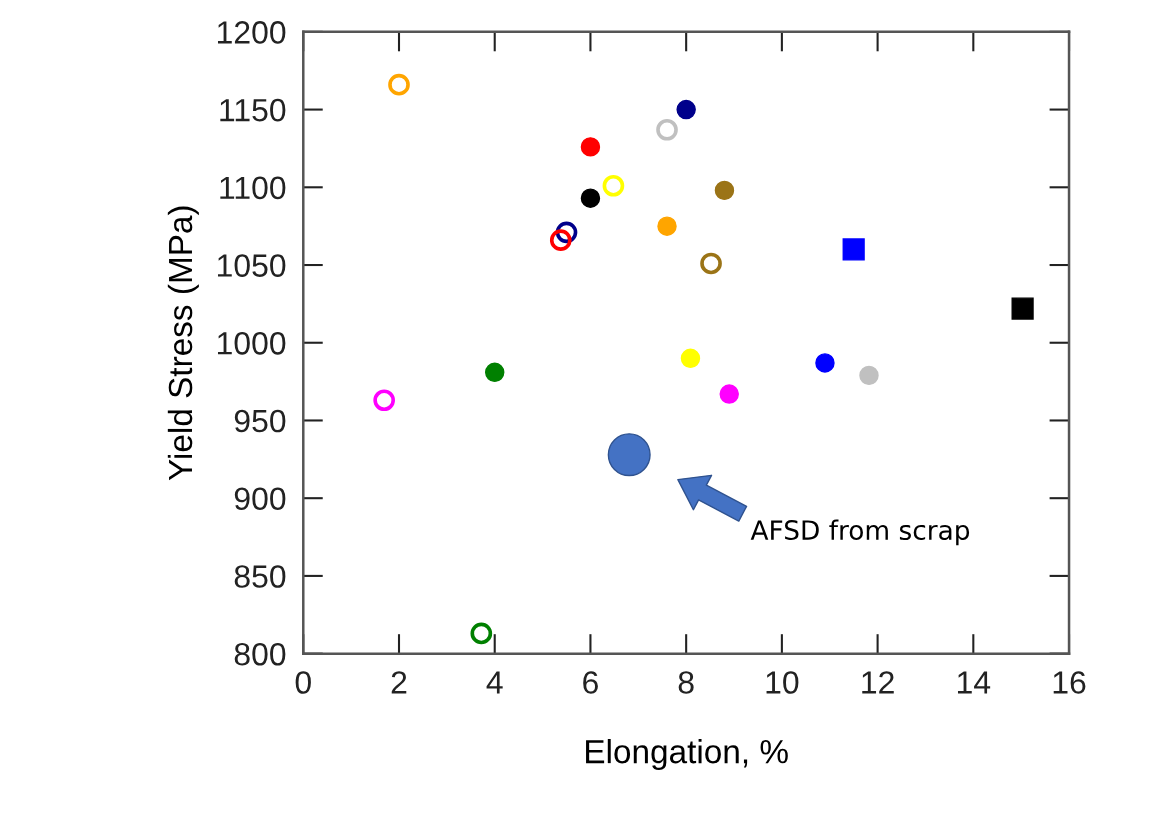 This screenshot has height=838, width=1162. What do you see at coordinates (687, 754) in the screenshot?
I see `x-axis-title: Elongation, %` at bounding box center [687, 754].